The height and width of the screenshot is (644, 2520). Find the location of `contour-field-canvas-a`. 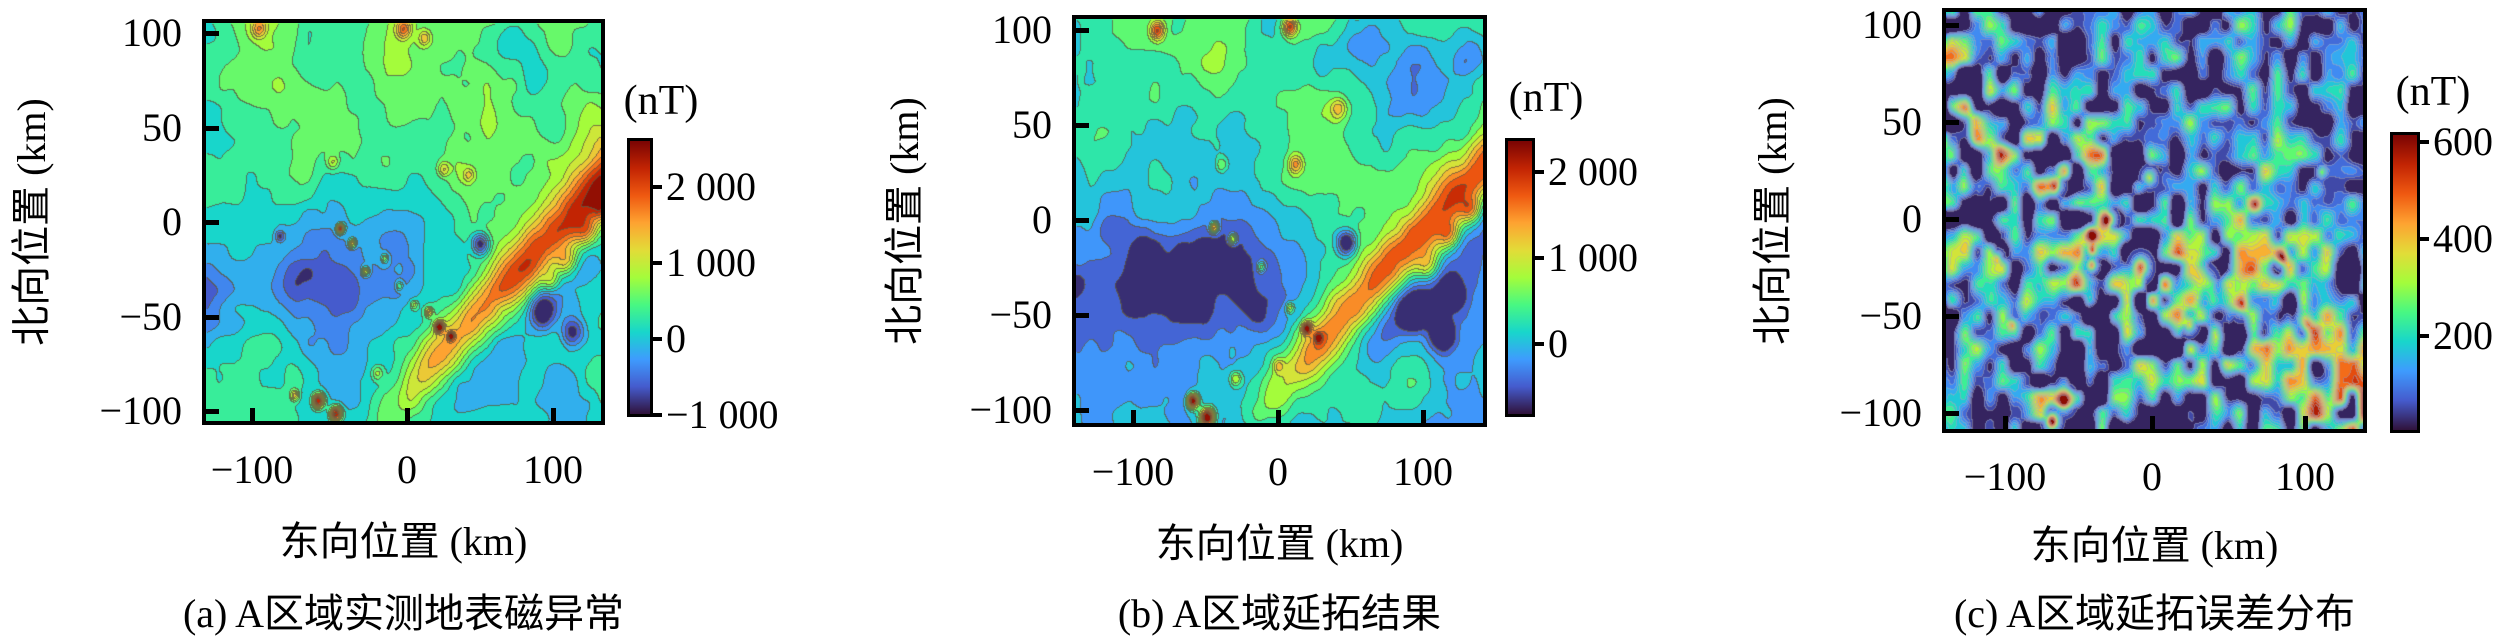

contour-field-canvas-a is located at coordinates (403, 222).